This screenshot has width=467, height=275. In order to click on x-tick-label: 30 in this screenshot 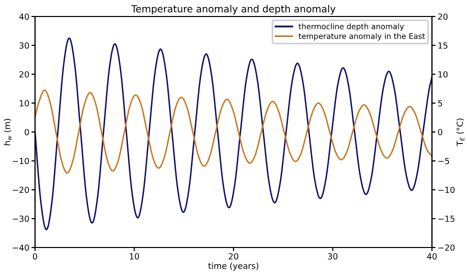, I will do `click(333, 256)`.